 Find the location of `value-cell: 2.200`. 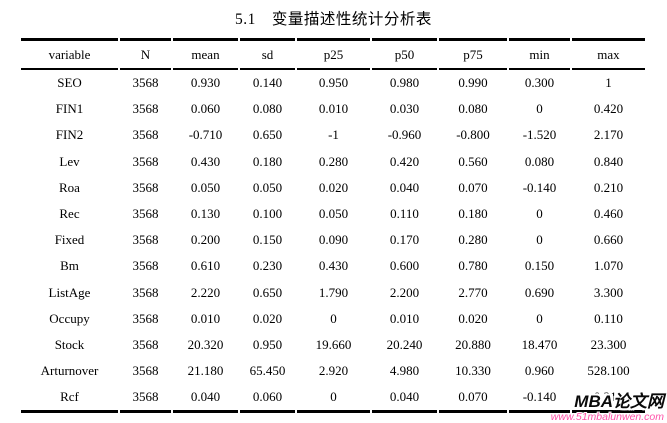

value-cell: 2.200 is located at coordinates (404, 292).